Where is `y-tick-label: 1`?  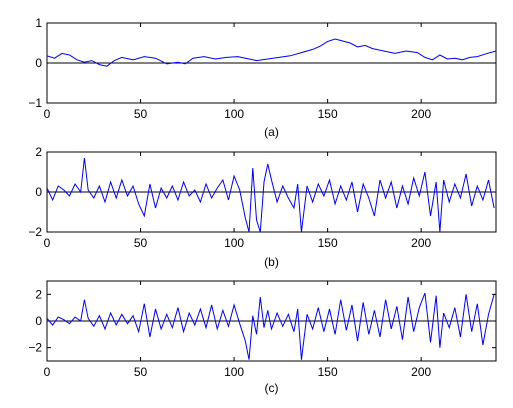 y-tick-label: 1 is located at coordinates (38, 23).